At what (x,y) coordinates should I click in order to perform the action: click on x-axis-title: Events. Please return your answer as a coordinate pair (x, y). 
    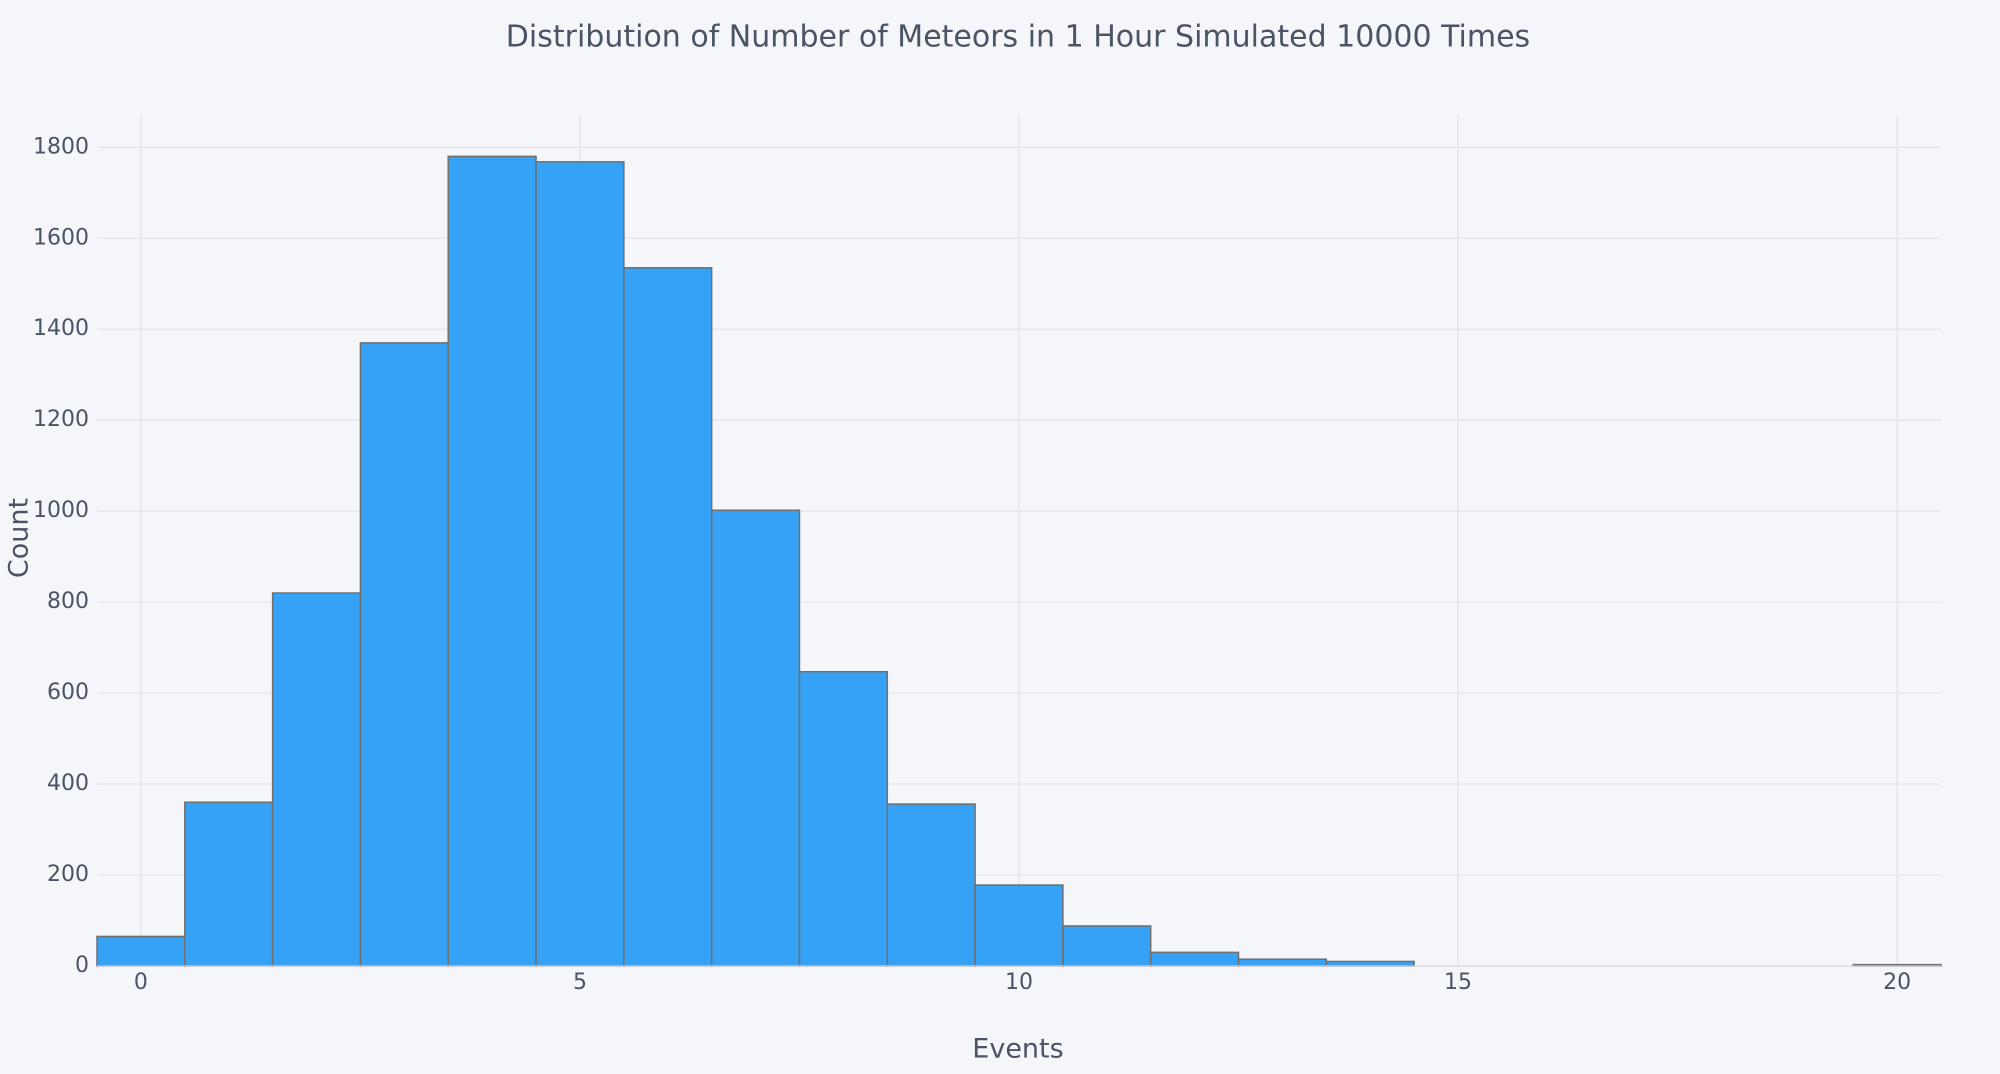
    Looking at the image, I should click on (1017, 1049).